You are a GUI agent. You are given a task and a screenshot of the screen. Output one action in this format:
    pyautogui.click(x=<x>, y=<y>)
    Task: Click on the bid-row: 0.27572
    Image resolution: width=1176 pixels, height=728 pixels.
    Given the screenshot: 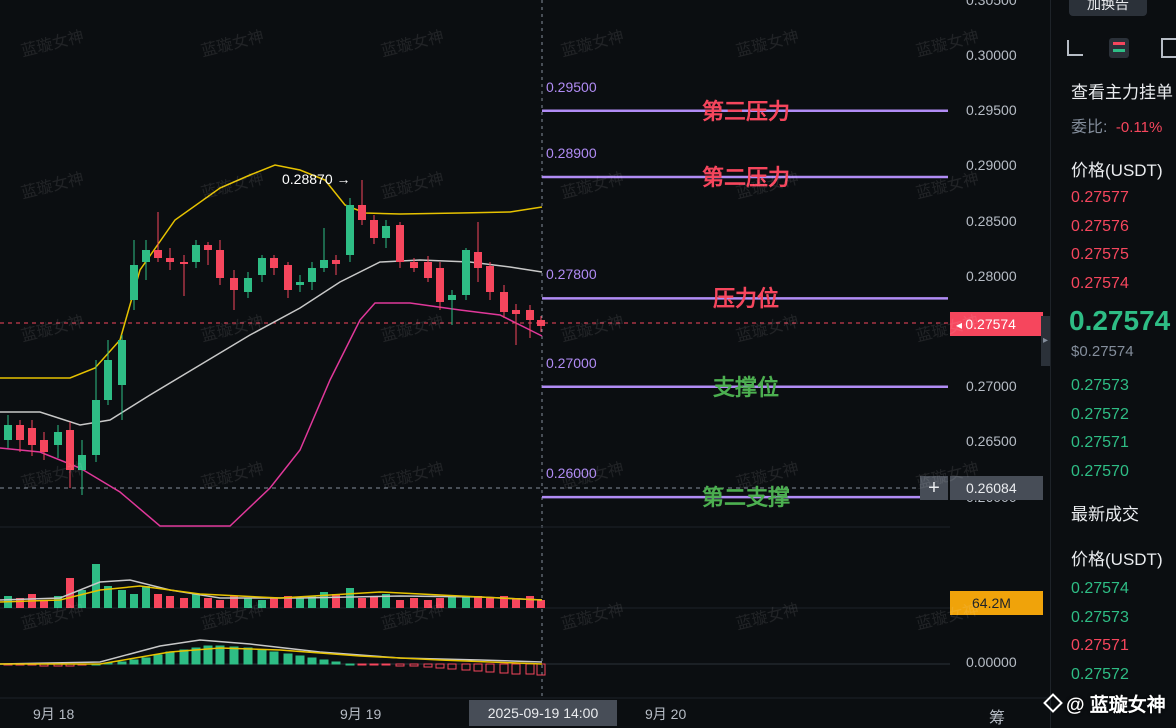 What is the action you would take?
    pyautogui.click(x=1100, y=414)
    